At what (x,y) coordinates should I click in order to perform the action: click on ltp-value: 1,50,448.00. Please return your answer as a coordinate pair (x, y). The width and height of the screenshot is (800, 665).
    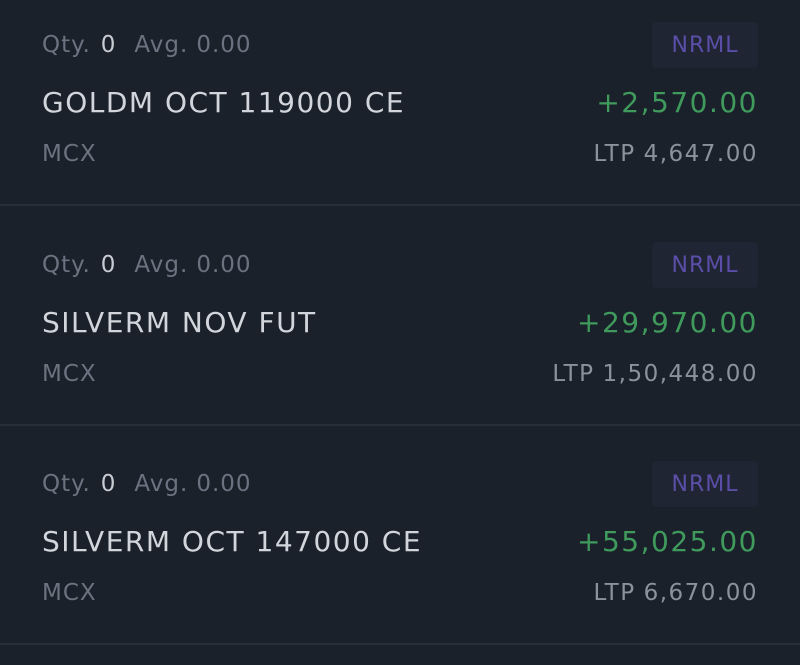
    Looking at the image, I should click on (680, 374).